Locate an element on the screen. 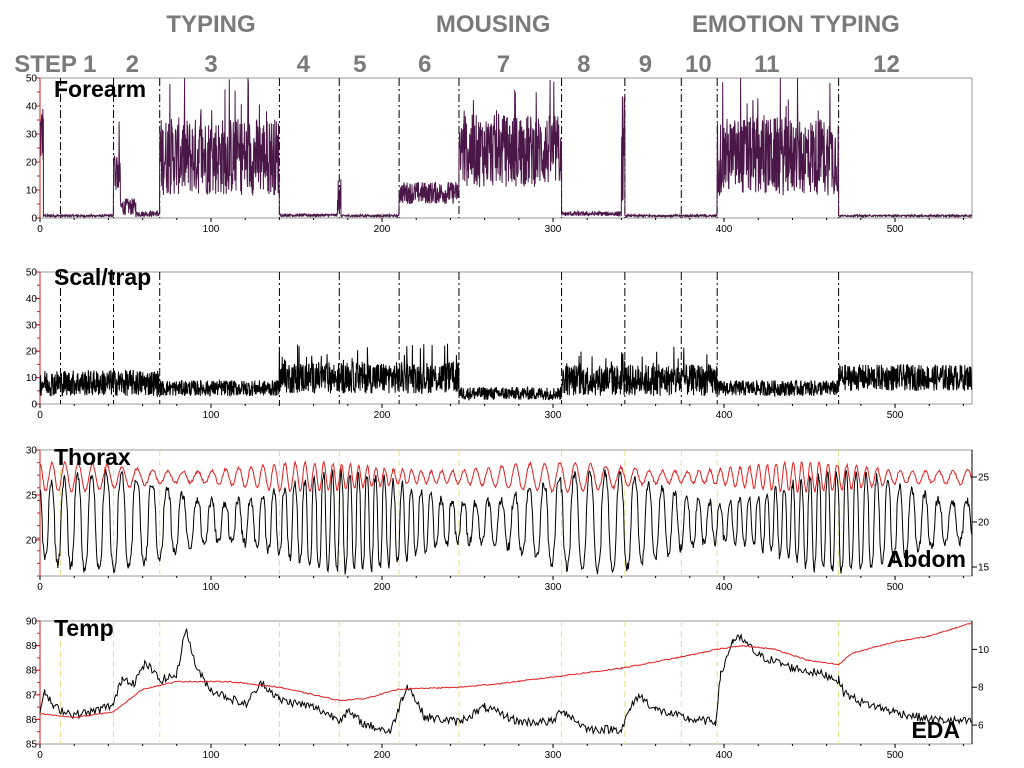  thorax-abdom-x-tick-label: 200 is located at coordinates (382, 587).